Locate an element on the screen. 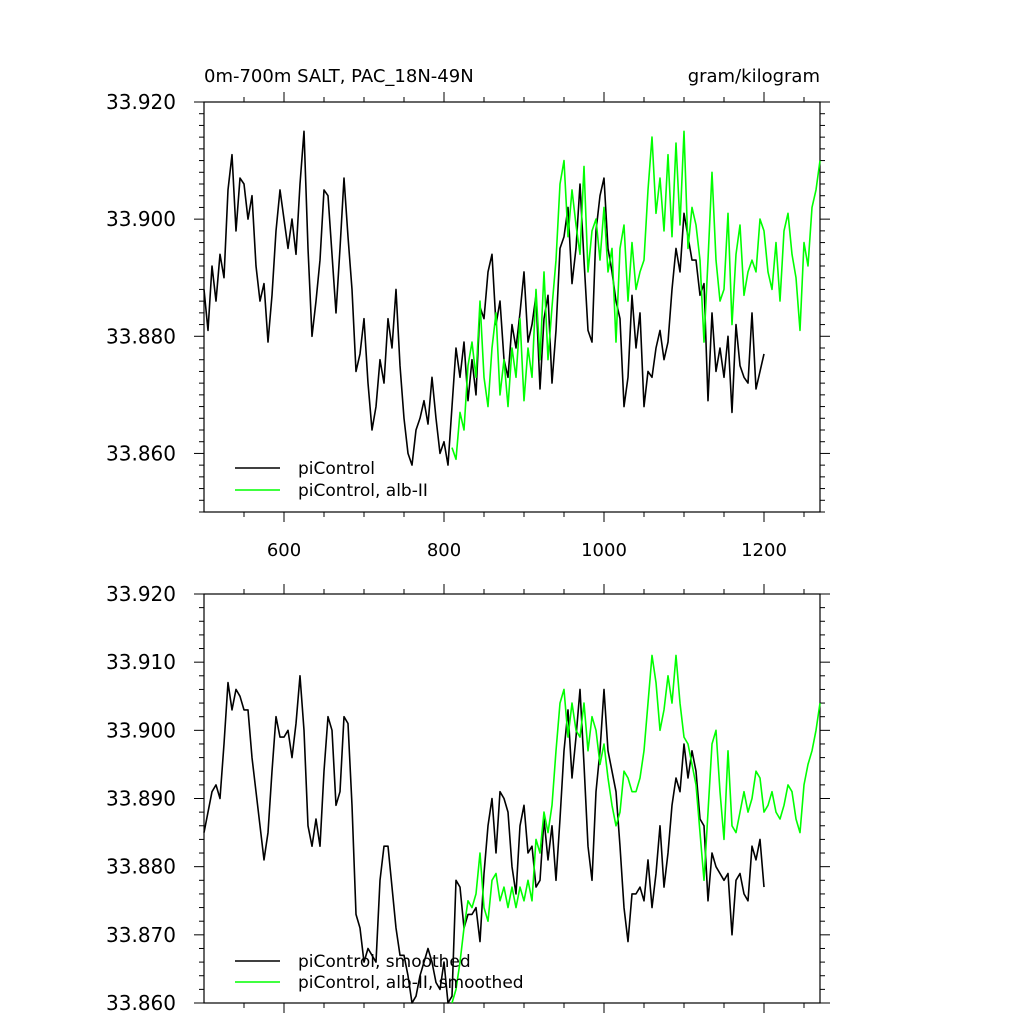 Image resolution: width=1024 pixels, height=1024 pixels. legend-label-picontrol-smoothed: piControl, smoothed is located at coordinates (384, 962).